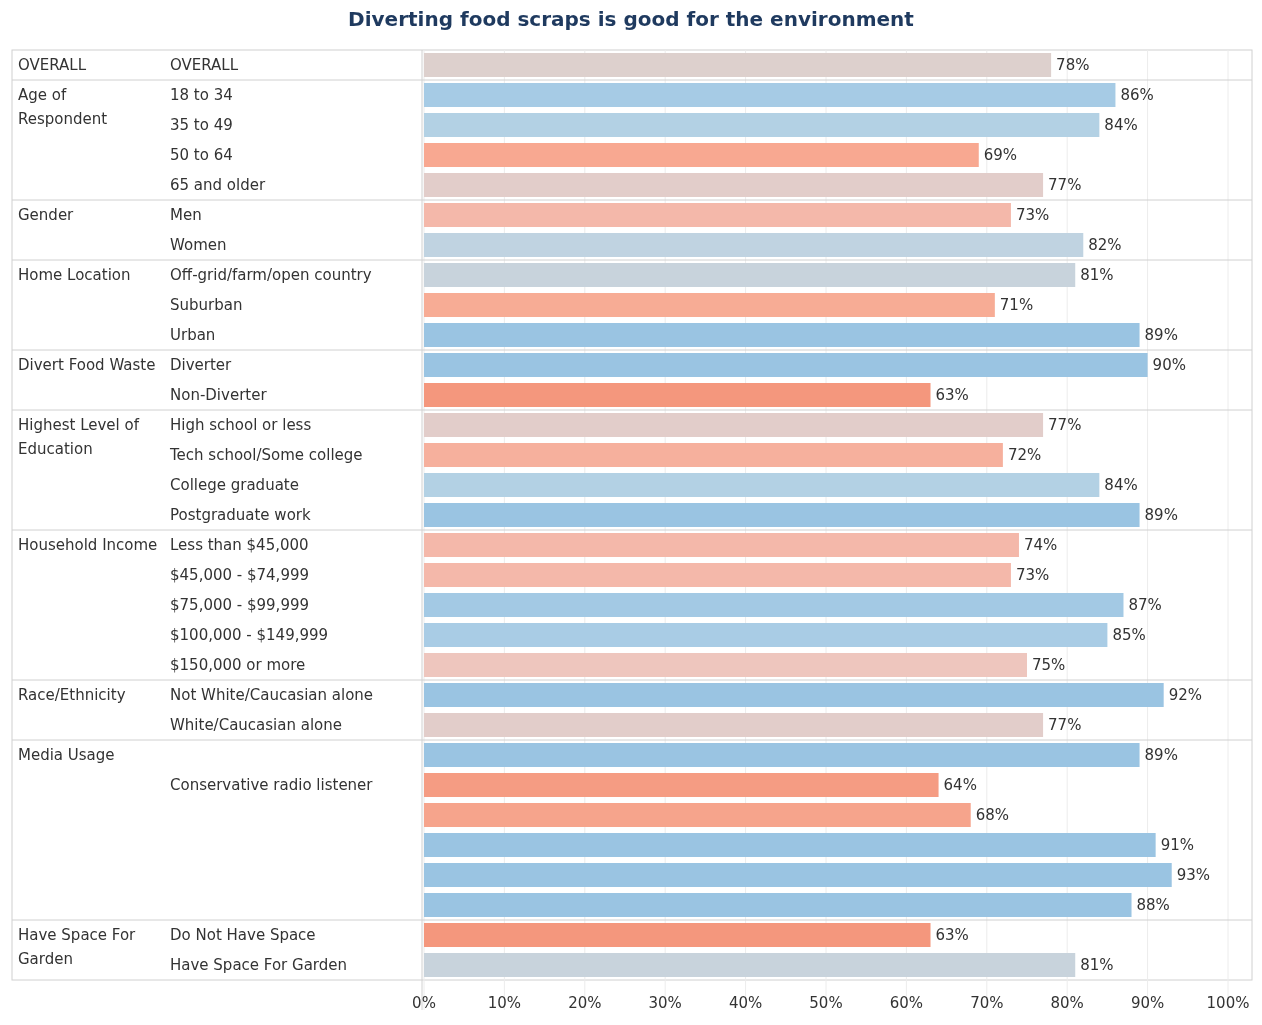 The image size is (1262, 1025). I want to click on text: Age of Respondent, so click(63, 107).